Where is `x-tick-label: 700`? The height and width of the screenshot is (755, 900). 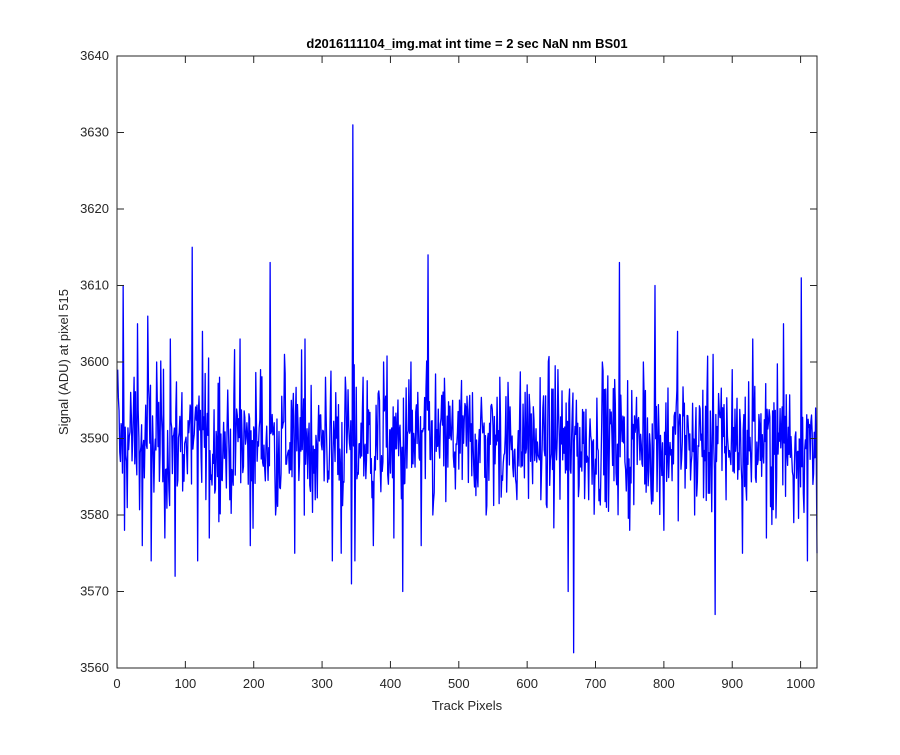 x-tick-label: 700 is located at coordinates (596, 683).